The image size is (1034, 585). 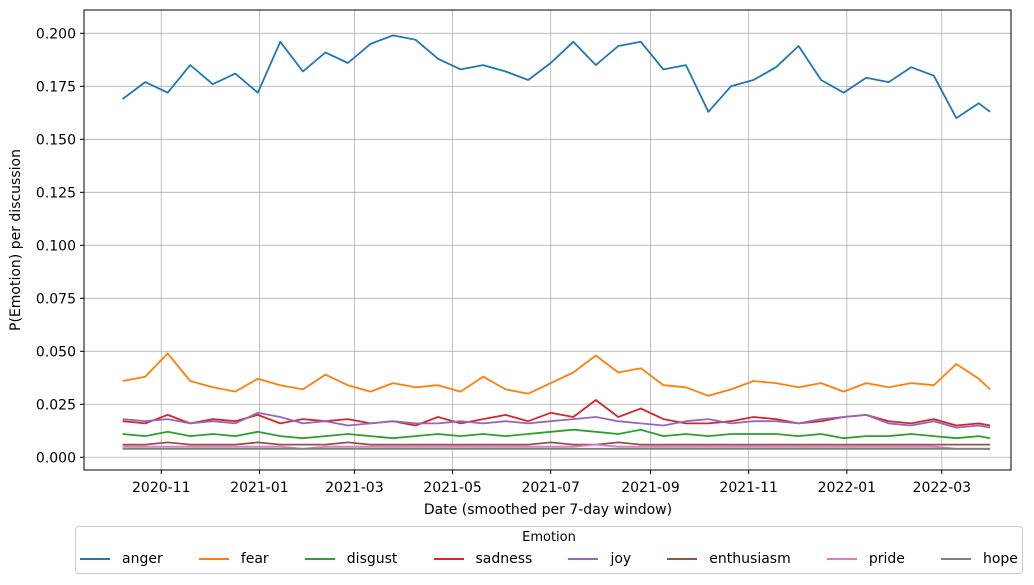 What do you see at coordinates (56, 352) in the screenshot?
I see `y-tick-label: 0.050` at bounding box center [56, 352].